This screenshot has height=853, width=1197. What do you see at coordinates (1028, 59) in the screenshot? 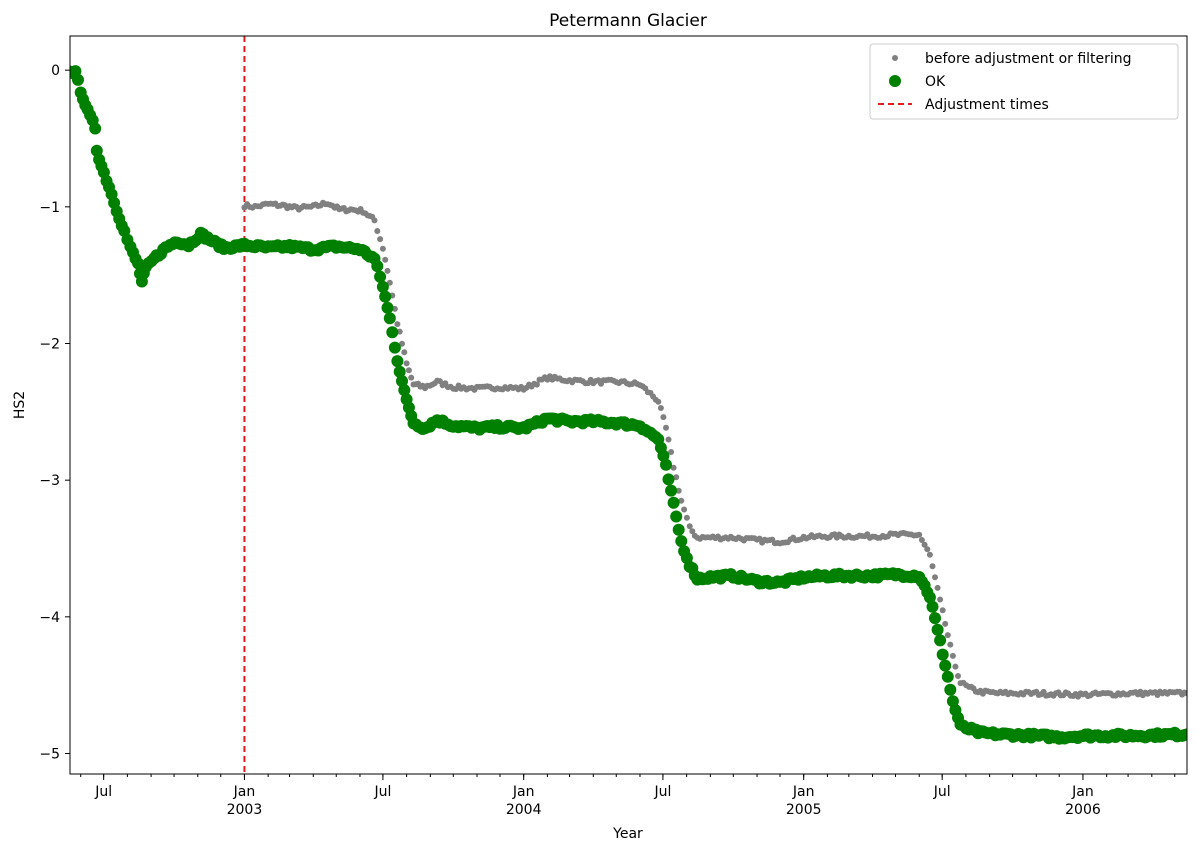
I see `legend-label-before: before adjustment or filtering` at bounding box center [1028, 59].